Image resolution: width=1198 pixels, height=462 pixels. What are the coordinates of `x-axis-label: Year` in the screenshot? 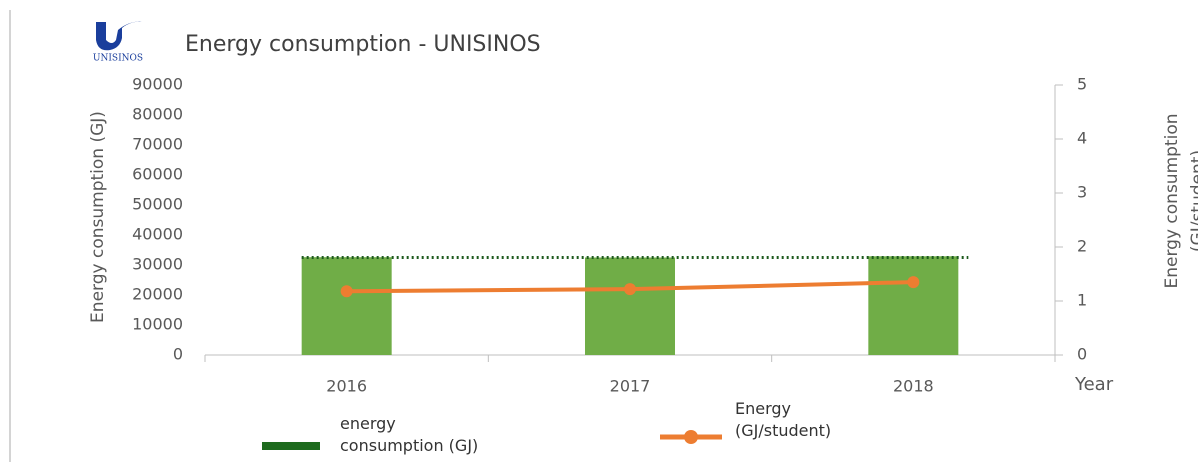 It's located at (1094, 384).